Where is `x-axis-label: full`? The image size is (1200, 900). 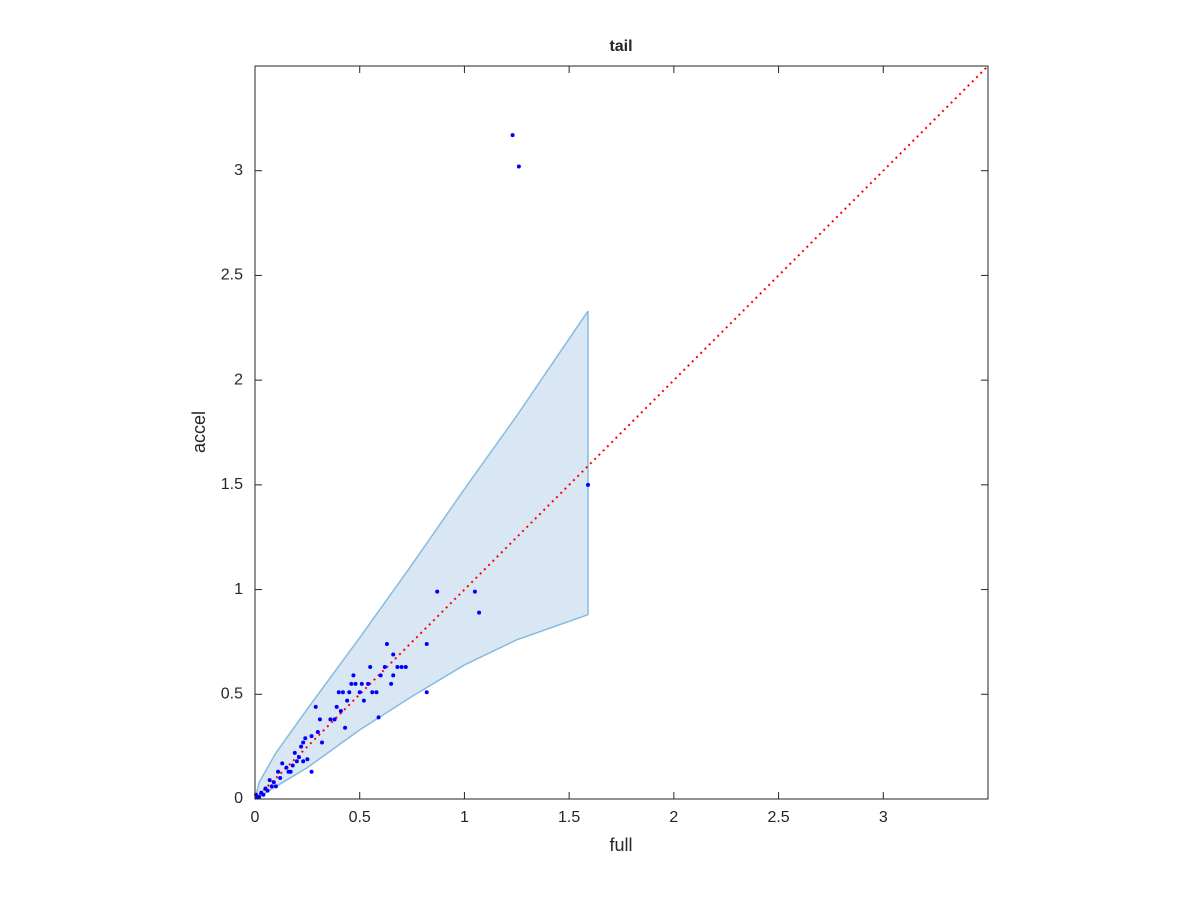
x-axis-label: full is located at coordinates (620, 845).